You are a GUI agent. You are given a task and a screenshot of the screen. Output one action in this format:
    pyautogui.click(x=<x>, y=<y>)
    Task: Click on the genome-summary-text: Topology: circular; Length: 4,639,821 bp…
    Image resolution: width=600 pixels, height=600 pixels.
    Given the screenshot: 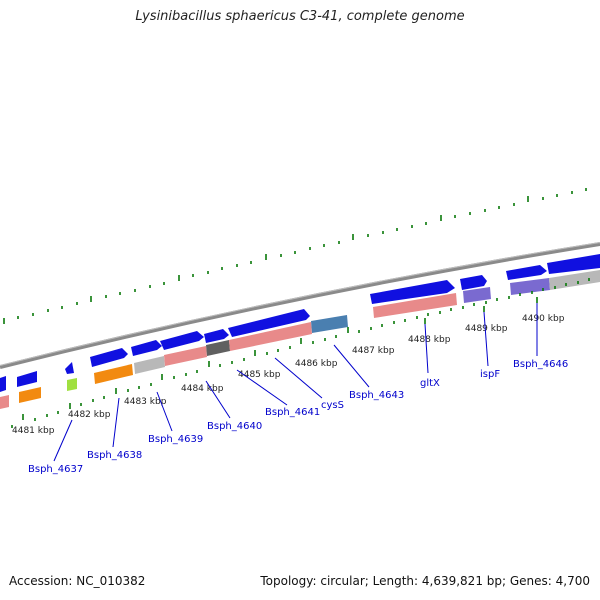 What is the action you would take?
    pyautogui.click(x=425, y=581)
    